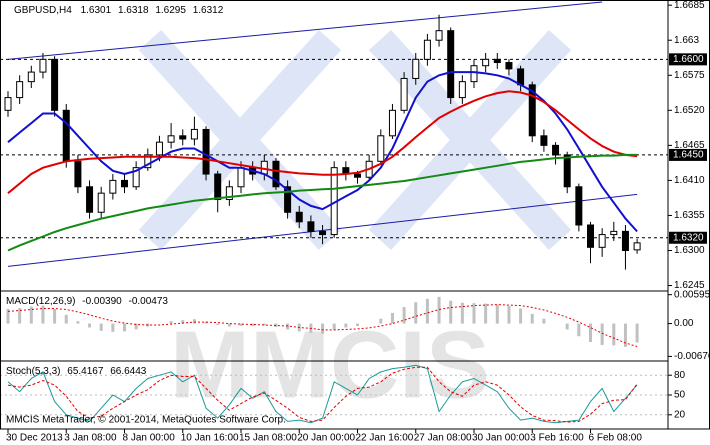 Image resolution: width=710 pixels, height=445 pixels. What do you see at coordinates (305, 30) in the screenshot?
I see `trendline` at bounding box center [305, 30].